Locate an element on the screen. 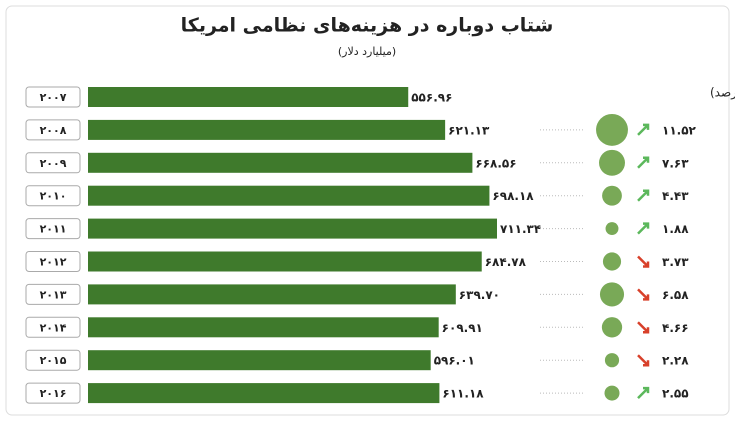  year-label: ۲۰۱۵ is located at coordinates (53, 360).